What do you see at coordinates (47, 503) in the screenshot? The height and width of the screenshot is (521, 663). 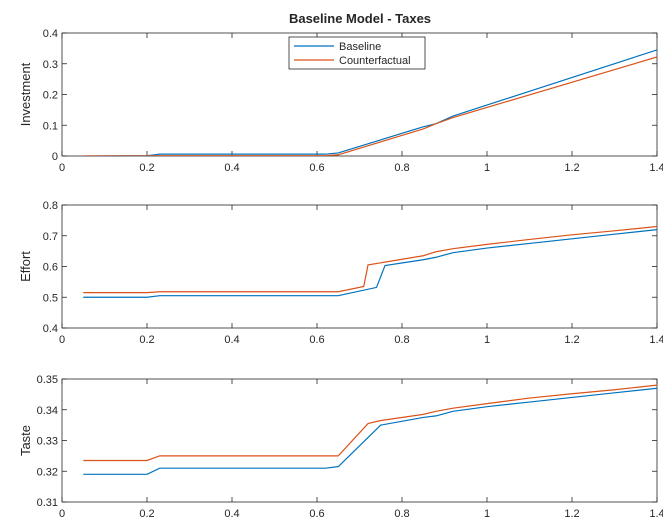 I see `taste-y-tick-label: 0.31` at bounding box center [47, 503].